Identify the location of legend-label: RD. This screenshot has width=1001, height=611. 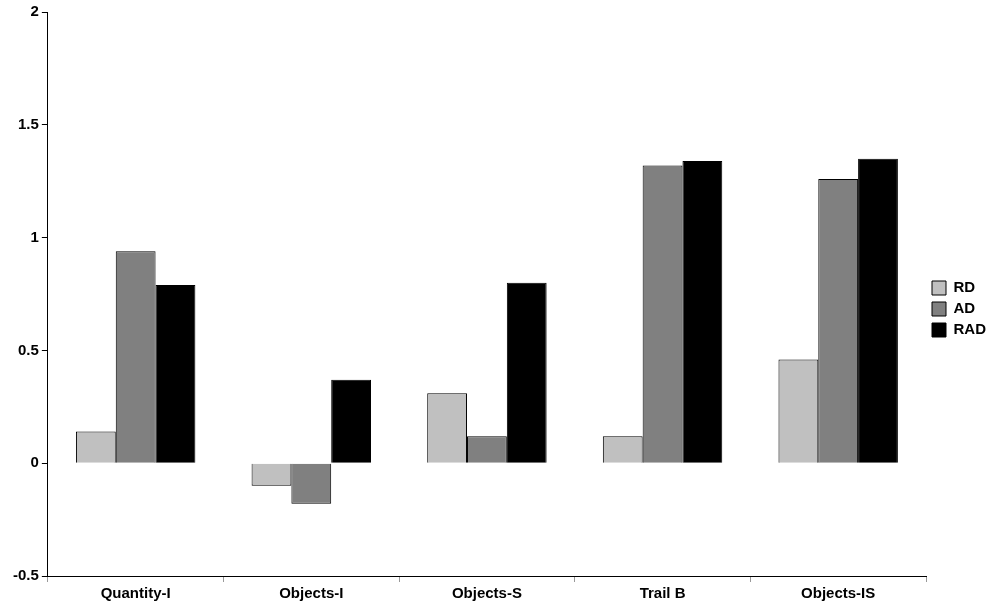
(964, 287).